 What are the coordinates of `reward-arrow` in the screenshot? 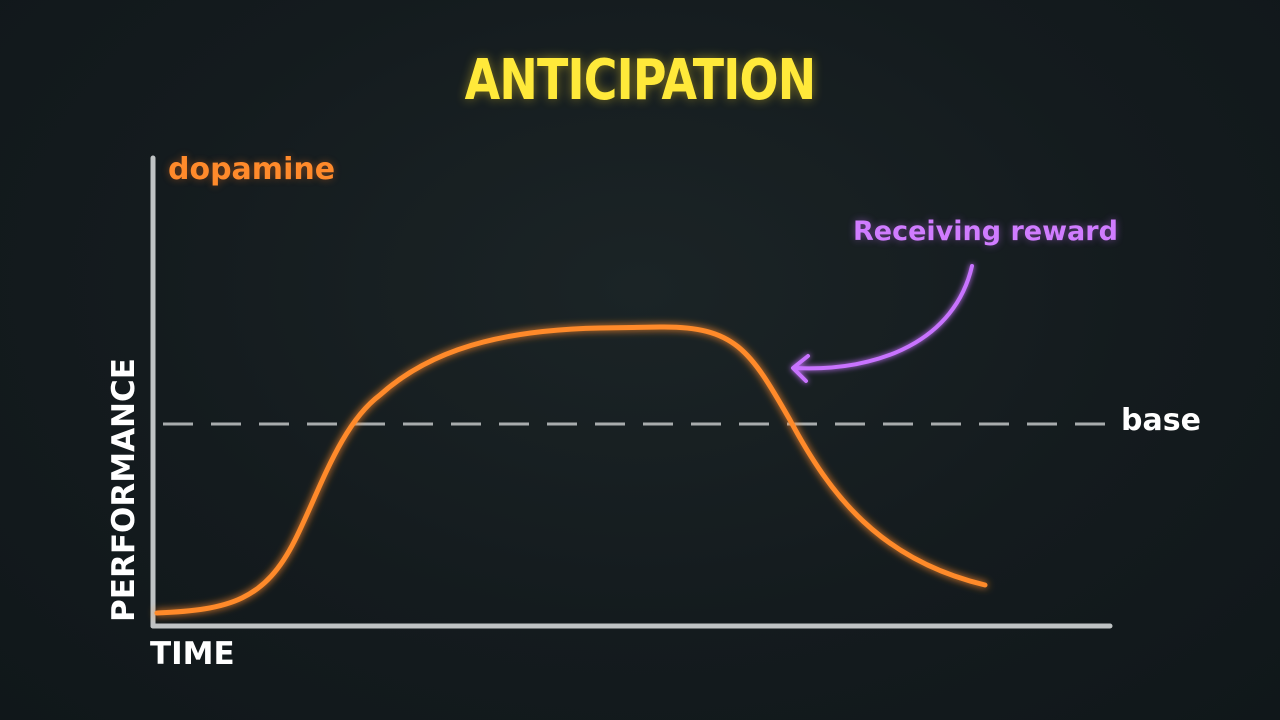 It's located at (882, 323).